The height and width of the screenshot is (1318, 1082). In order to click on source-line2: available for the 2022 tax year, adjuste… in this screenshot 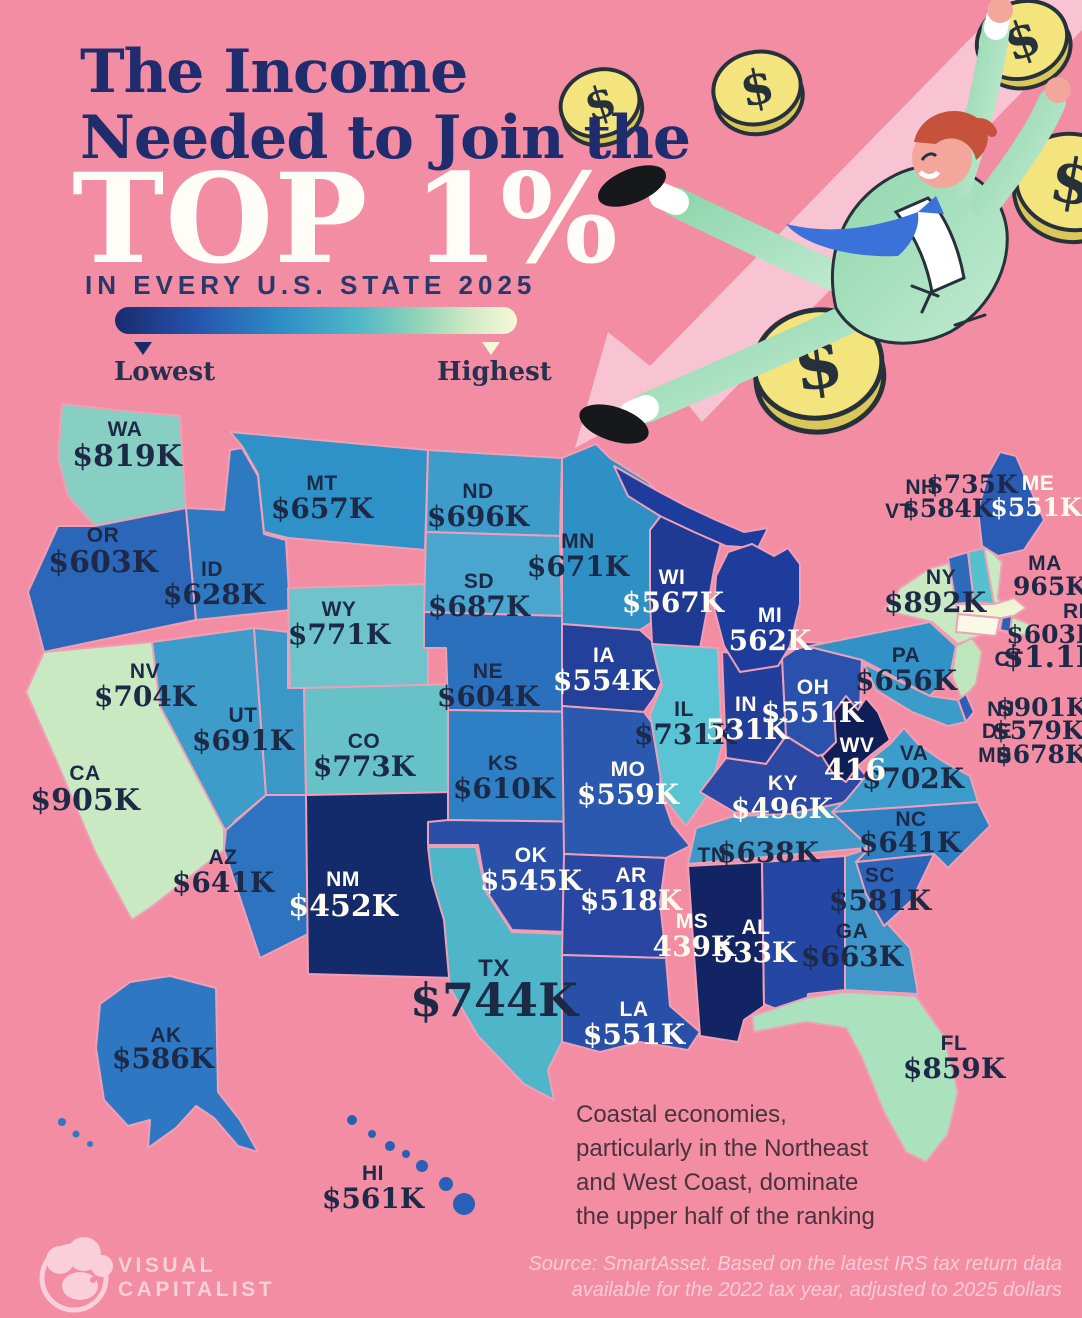, I will do `click(817, 1290)`.